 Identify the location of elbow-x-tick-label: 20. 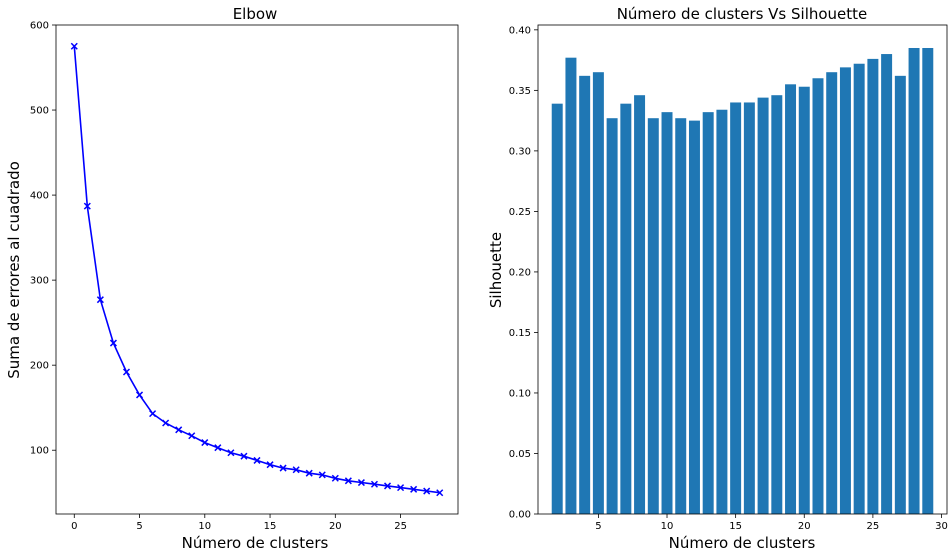
(335, 526).